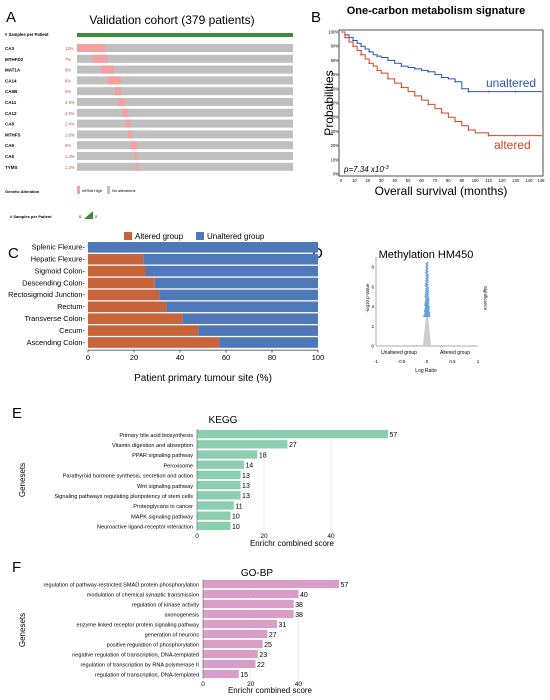  What do you see at coordinates (529, 180) in the screenshot?
I see `panel-b-xtick: 140` at bounding box center [529, 180].